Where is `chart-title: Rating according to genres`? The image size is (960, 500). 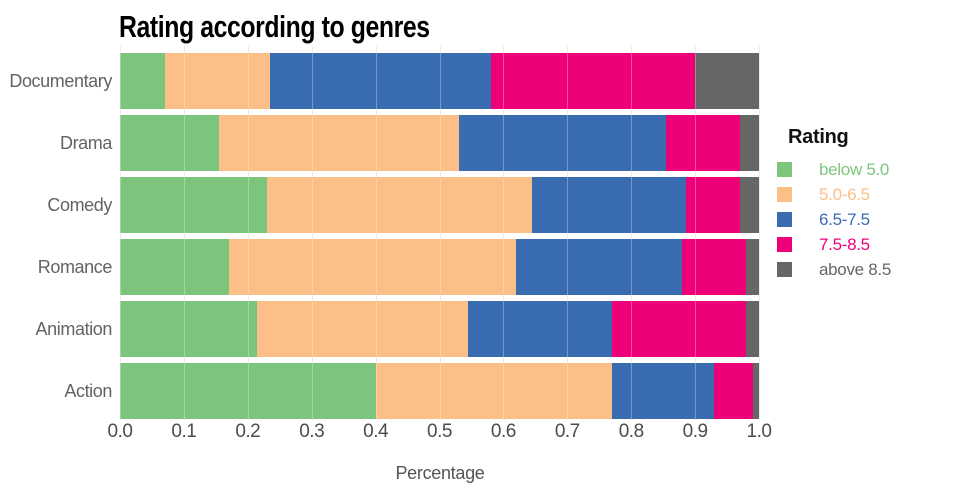
chart-title: Rating according to genres is located at coordinates (274, 26).